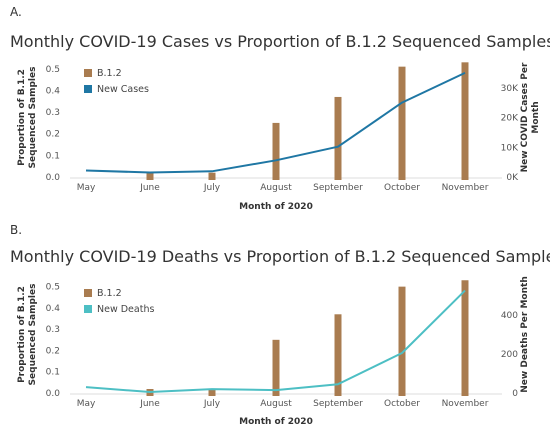 The width and height of the screenshot is (550, 430). What do you see at coordinates (125, 309) in the screenshot?
I see `legend-label: New Deaths` at bounding box center [125, 309].